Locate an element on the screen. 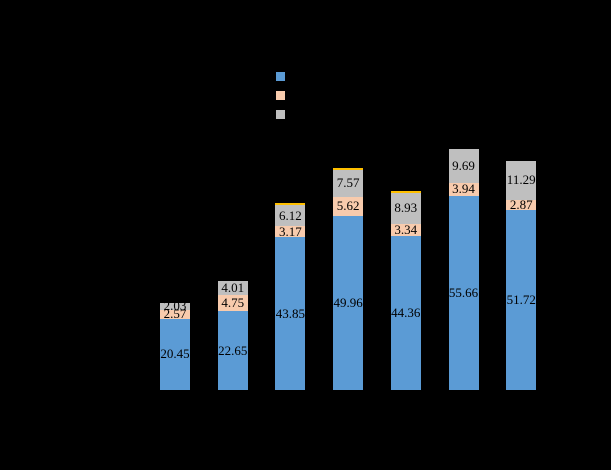  data-label: 55.66 is located at coordinates (463, 293).